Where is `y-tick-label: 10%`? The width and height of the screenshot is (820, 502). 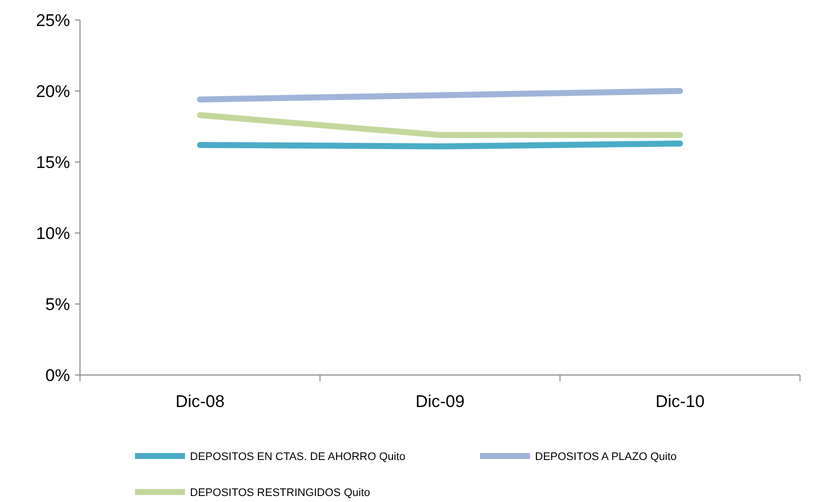 y-tick-label: 10% is located at coordinates (53, 233).